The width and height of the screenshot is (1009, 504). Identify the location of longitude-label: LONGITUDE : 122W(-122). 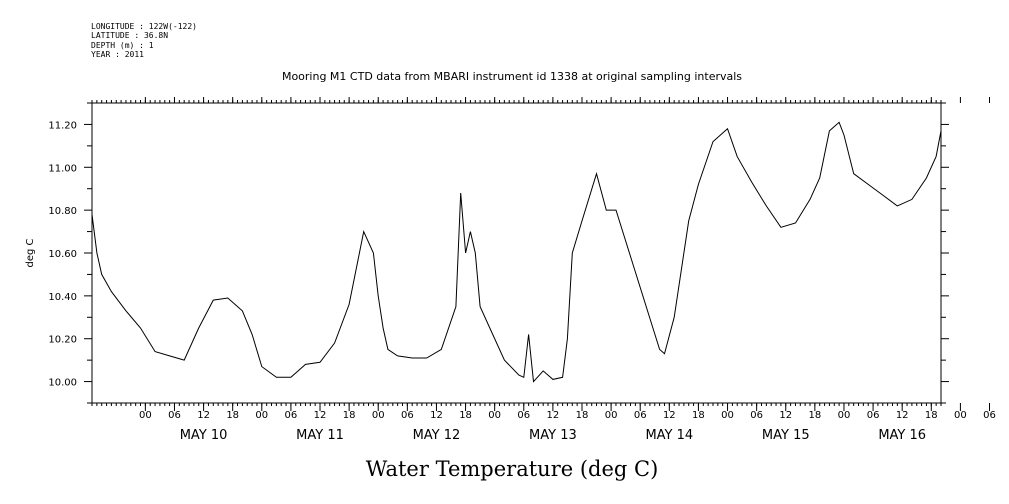
(144, 26).